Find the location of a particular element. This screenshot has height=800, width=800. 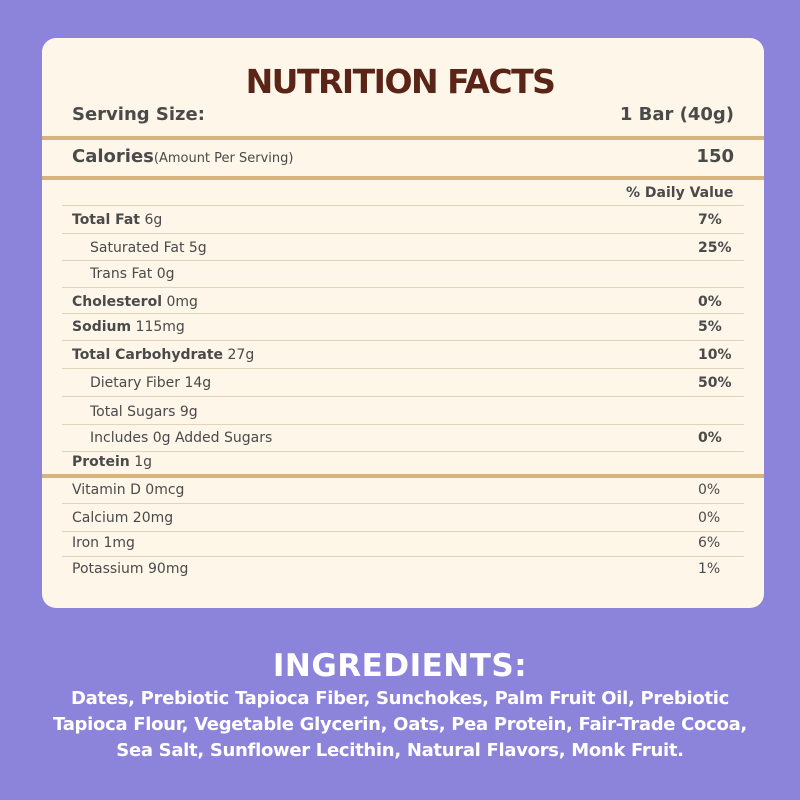

vitamin-name: Potassium 90mg is located at coordinates (130, 569).